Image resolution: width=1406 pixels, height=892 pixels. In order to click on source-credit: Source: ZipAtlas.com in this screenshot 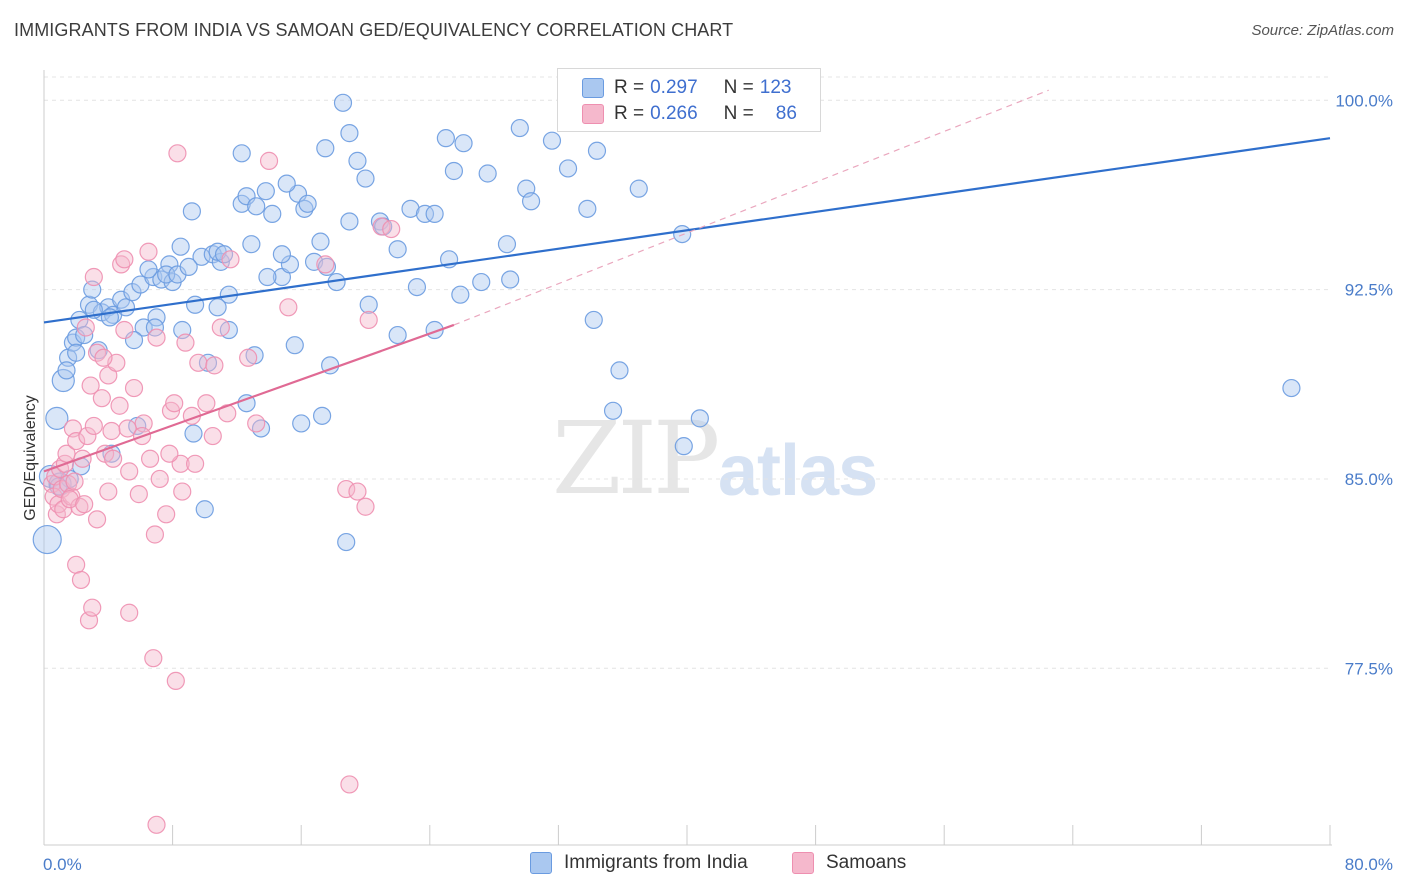, I will do `click(1322, 30)`.